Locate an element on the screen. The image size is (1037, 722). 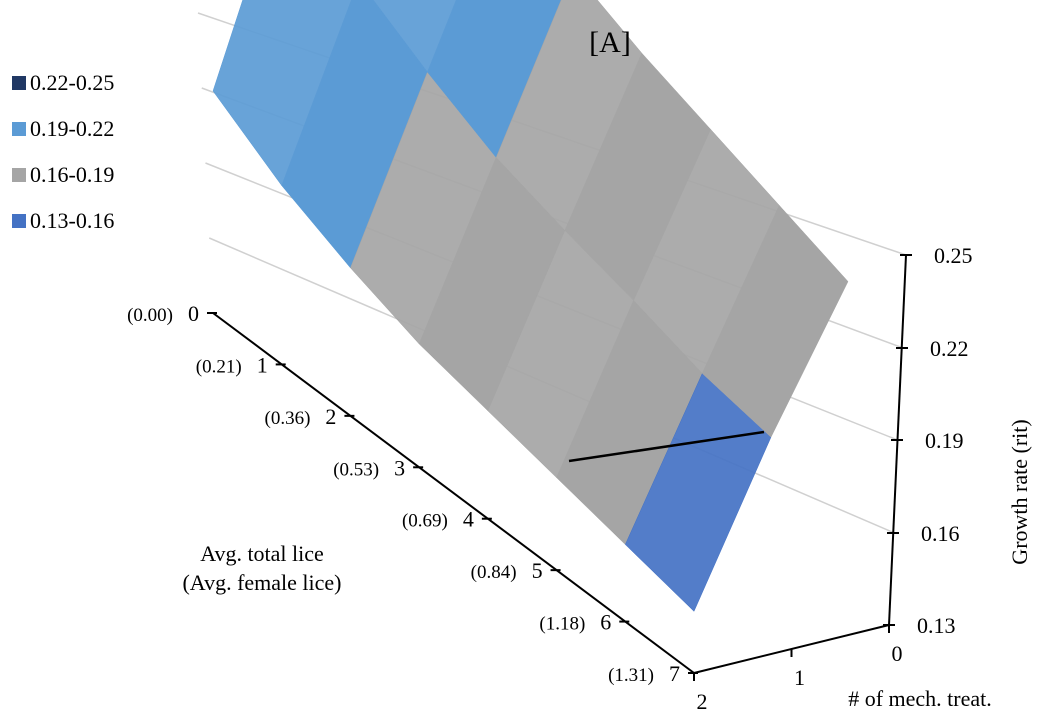
legend: 0.22-0.25 0.19-0.22 0.16-0.19 0.13-0.16 is located at coordinates (63, 152).